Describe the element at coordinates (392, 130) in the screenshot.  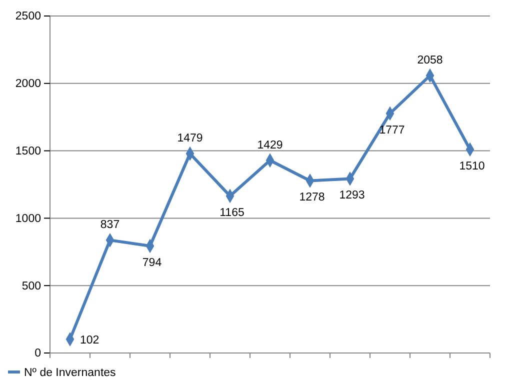
I see `data-label: 1777` at that location.